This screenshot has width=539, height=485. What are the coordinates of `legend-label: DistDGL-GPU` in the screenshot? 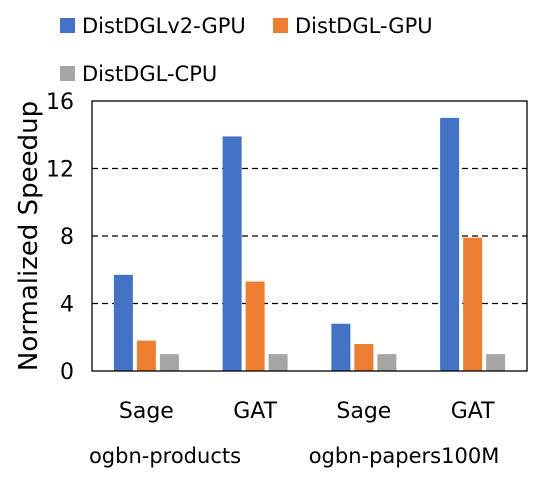 It's located at (364, 26).